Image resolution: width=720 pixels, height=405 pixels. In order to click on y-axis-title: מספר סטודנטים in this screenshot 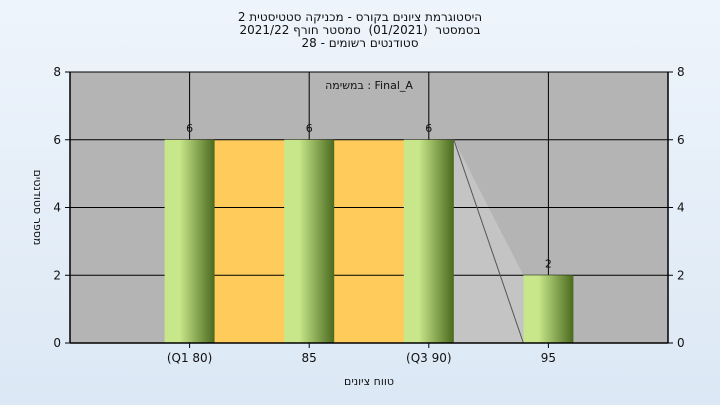, I will do `click(37, 208)`.